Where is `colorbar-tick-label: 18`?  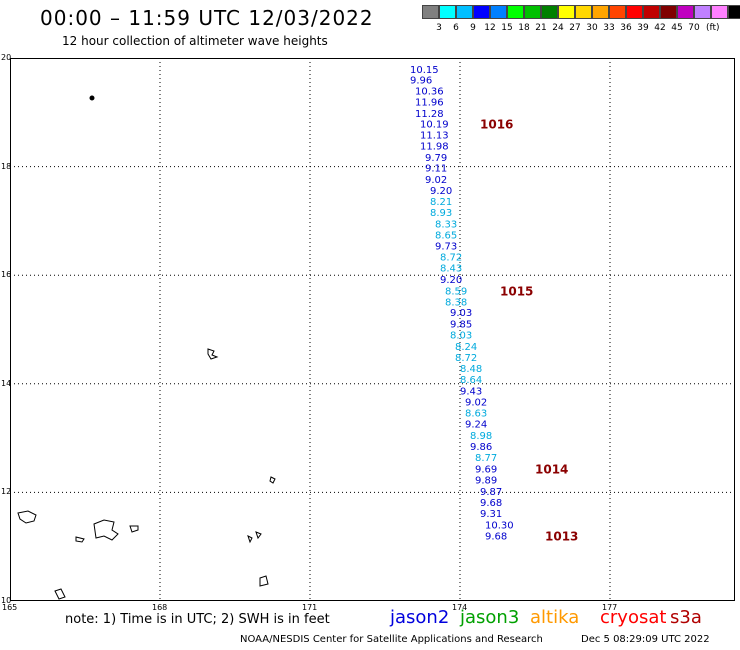
colorbar-tick-label: 18 is located at coordinates (524, 28).